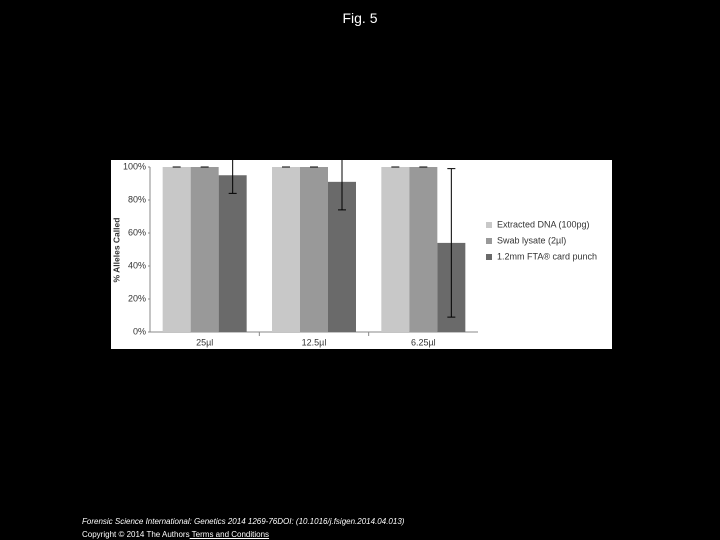 This screenshot has height=540, width=720. I want to click on legend-label: 1.2mm FTA® card punch, so click(547, 256).